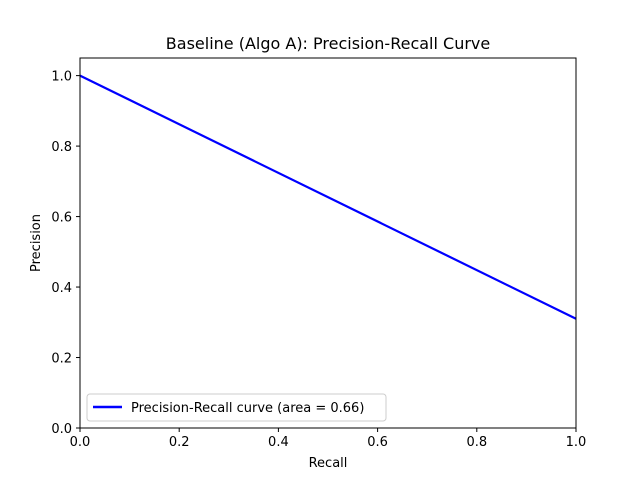 The image size is (640, 484). Describe the element at coordinates (179, 442) in the screenshot. I see `x-tick-label: 0.2` at that location.